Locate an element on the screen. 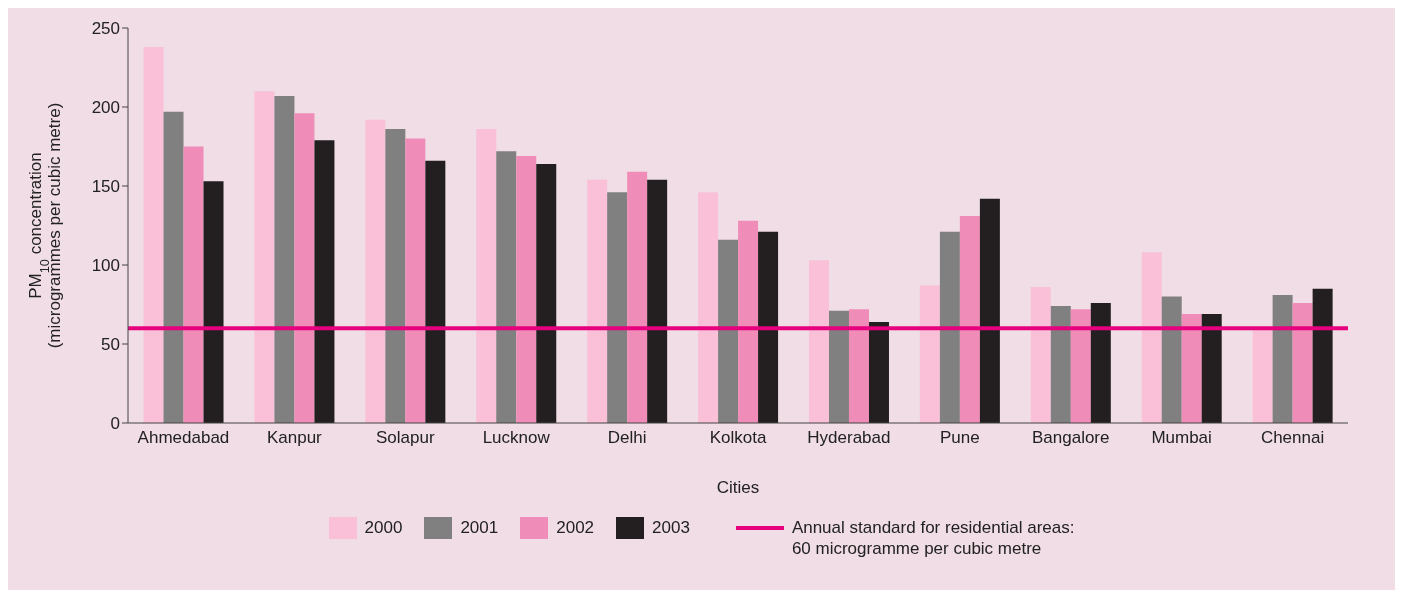  x-tick-label: Chennai is located at coordinates (1292, 438).